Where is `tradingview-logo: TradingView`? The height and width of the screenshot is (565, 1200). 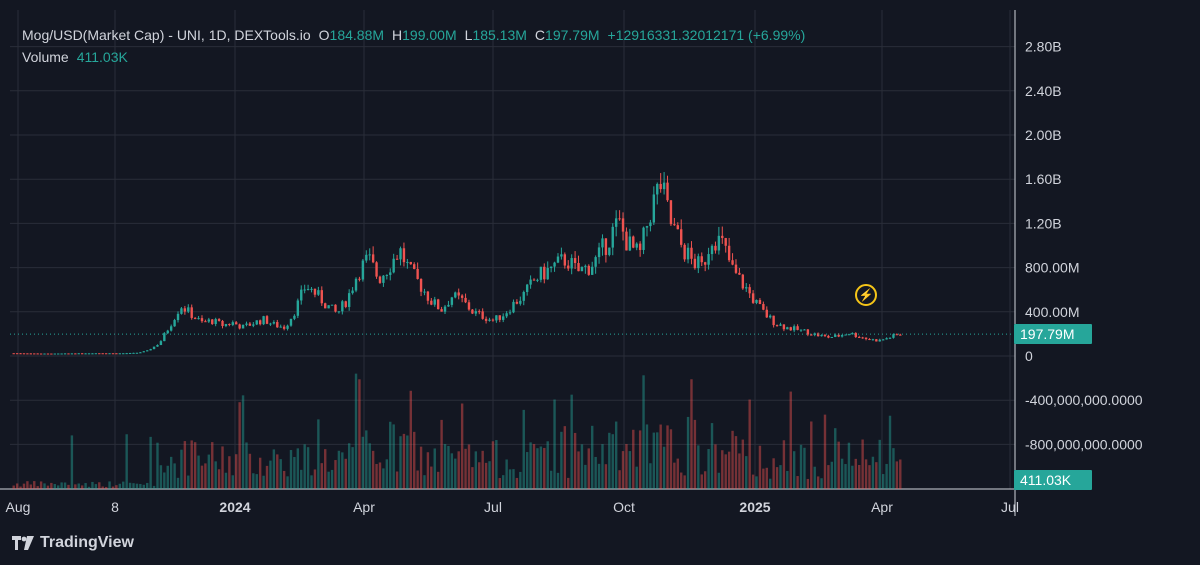
tradingview-logo: TradingView is located at coordinates (73, 543).